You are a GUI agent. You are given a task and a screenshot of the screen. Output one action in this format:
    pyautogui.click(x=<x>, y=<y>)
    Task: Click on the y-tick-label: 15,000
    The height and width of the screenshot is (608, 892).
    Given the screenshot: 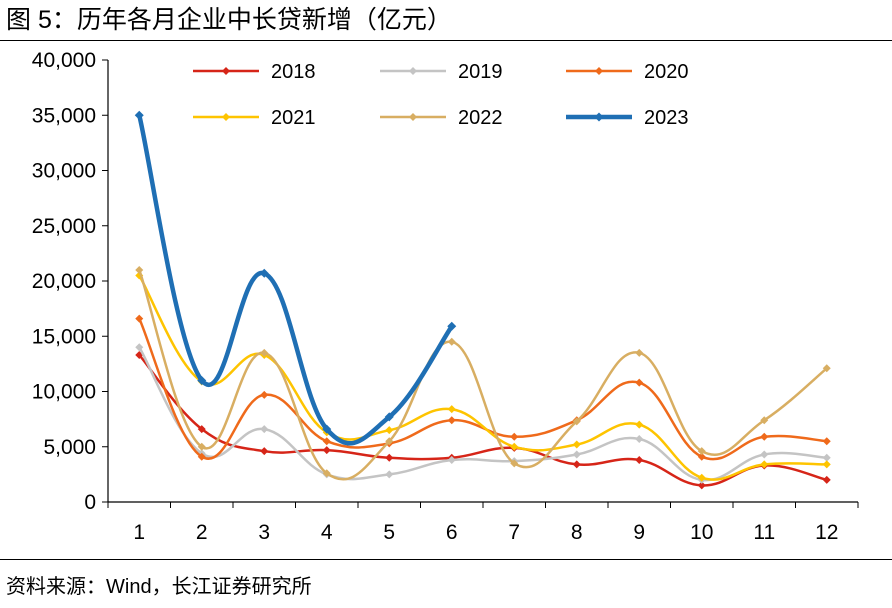 What is the action you would take?
    pyautogui.click(x=64, y=336)
    